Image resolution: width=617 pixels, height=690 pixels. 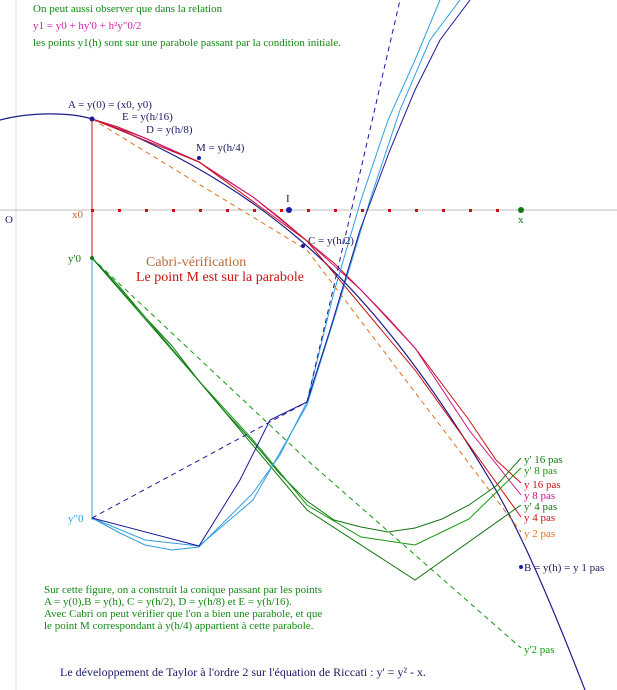 I want to click on label-d: D = y(h/8), so click(x=169, y=130).